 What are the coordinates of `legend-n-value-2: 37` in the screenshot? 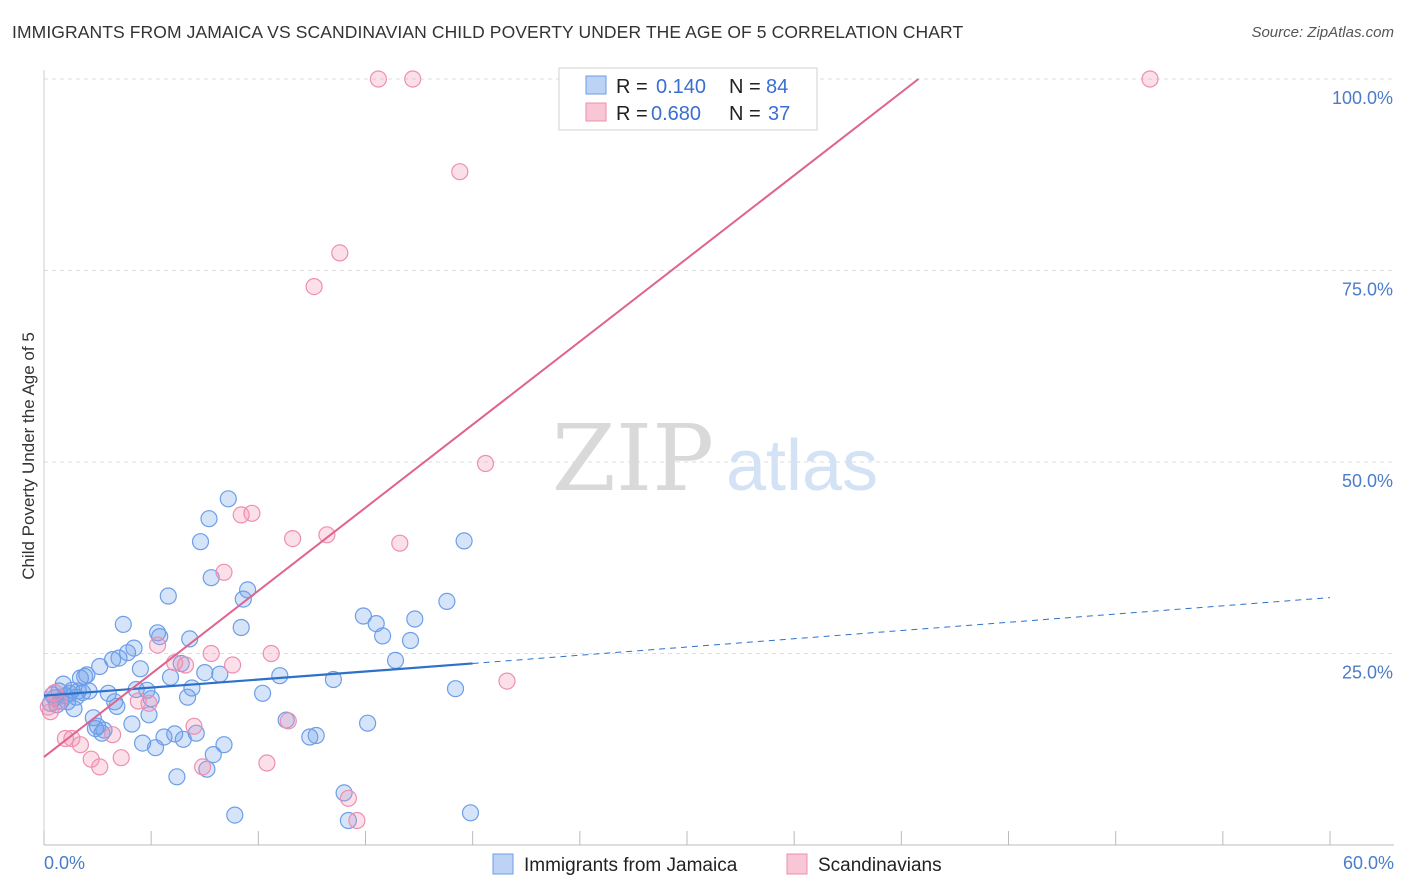 It's located at (779, 114).